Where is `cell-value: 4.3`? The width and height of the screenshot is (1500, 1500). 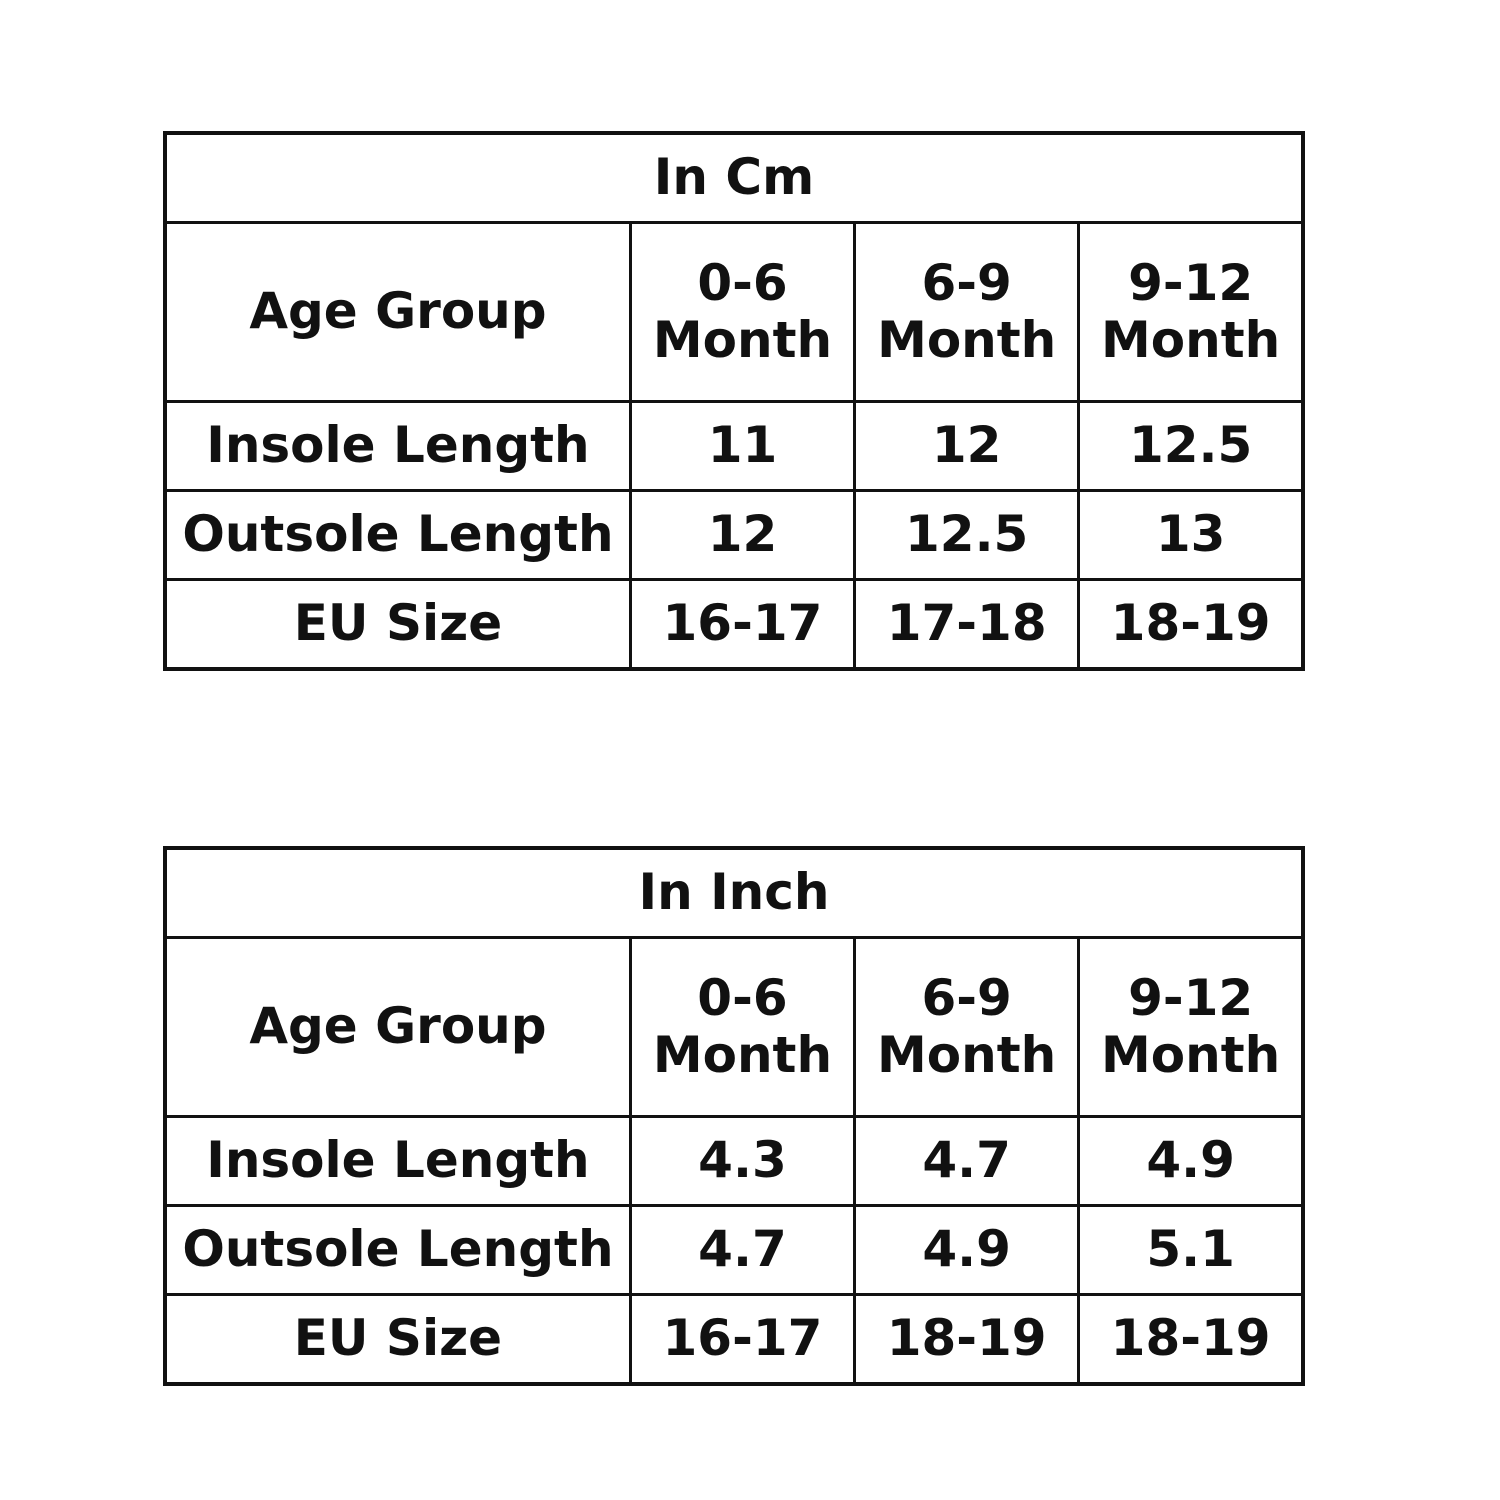 cell-value: 4.3 is located at coordinates (742, 1161).